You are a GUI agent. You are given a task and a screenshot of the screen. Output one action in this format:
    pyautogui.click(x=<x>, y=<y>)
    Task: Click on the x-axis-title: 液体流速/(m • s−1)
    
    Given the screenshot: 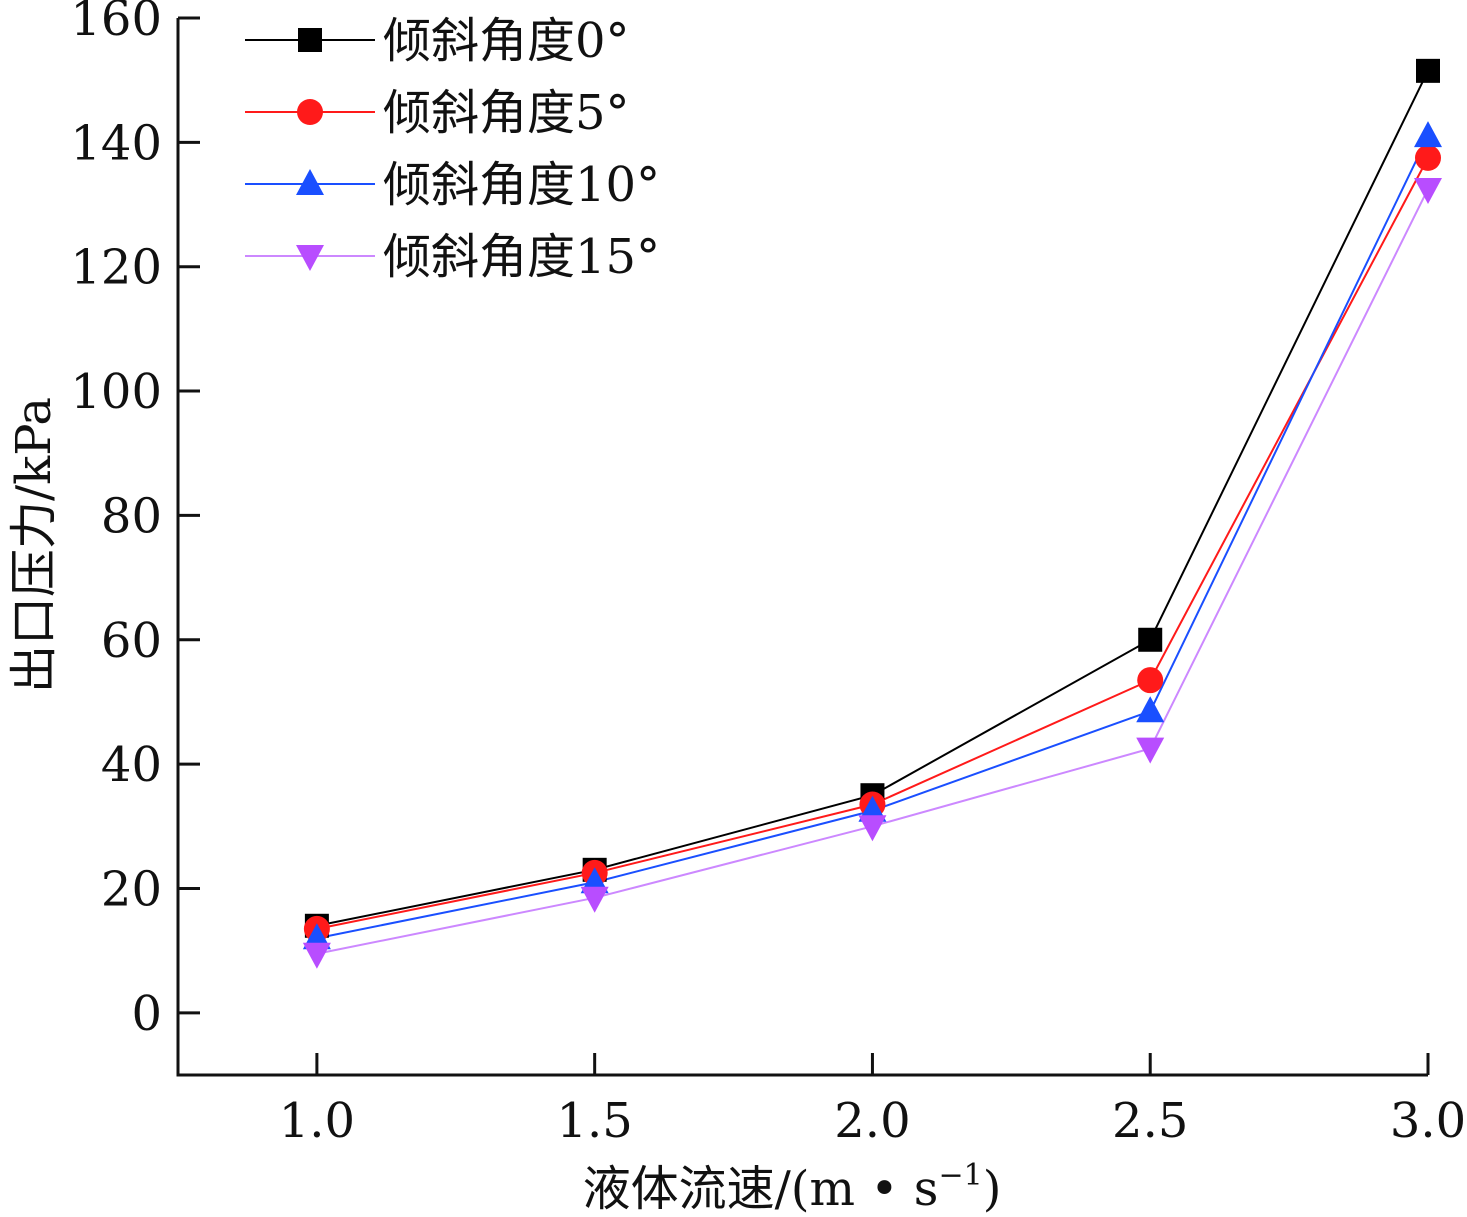 What is the action you would take?
    pyautogui.click(x=792, y=1187)
    